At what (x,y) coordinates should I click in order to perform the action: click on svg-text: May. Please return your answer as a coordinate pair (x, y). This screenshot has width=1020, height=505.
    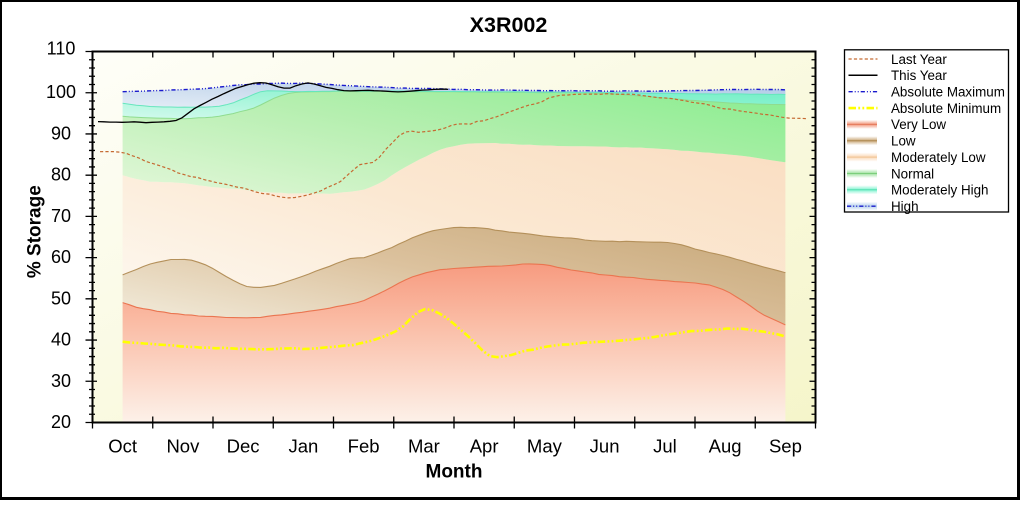
    Looking at the image, I should click on (545, 446).